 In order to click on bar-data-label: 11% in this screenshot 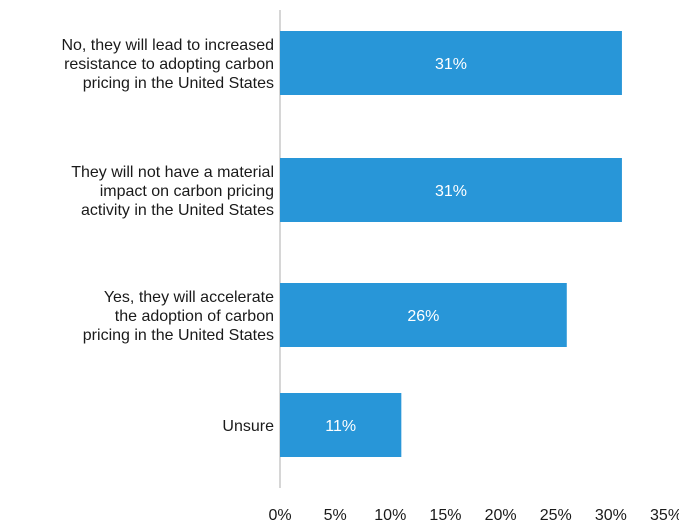, I will do `click(340, 426)`.